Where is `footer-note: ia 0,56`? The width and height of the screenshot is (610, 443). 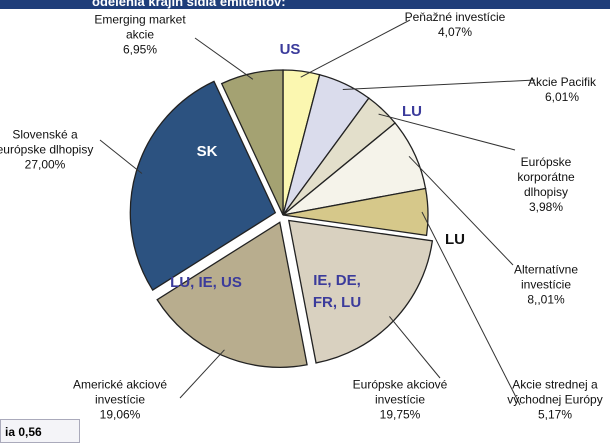
footer-note: ia 0,56 is located at coordinates (23, 432).